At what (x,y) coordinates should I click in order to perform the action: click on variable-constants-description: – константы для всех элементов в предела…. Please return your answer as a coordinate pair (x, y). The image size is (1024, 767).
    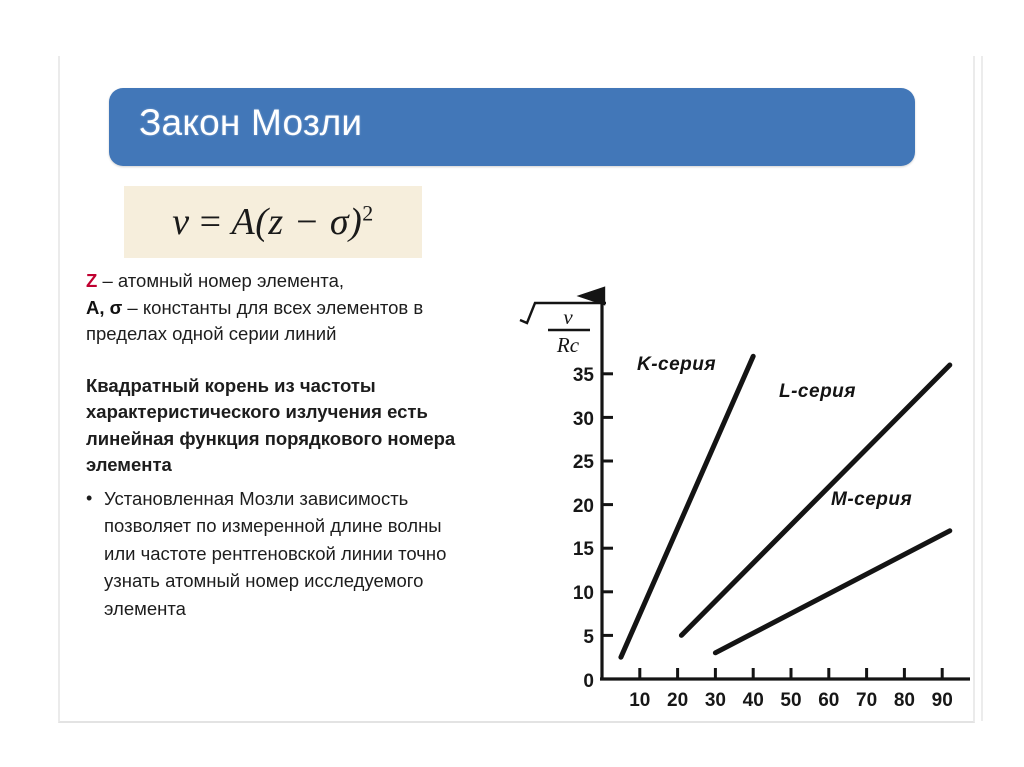
    Looking at the image, I should click on (255, 320).